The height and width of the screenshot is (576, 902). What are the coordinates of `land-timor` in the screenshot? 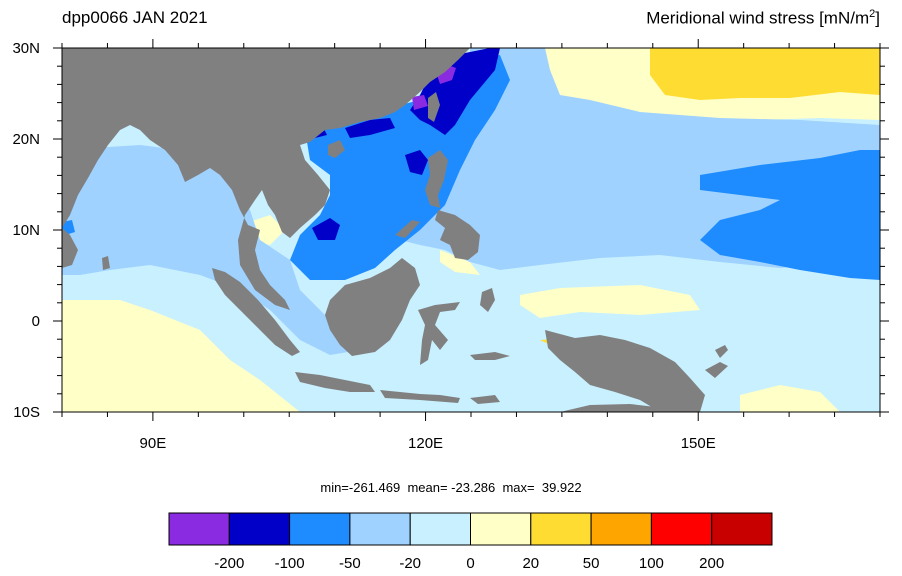 It's located at (485, 399).